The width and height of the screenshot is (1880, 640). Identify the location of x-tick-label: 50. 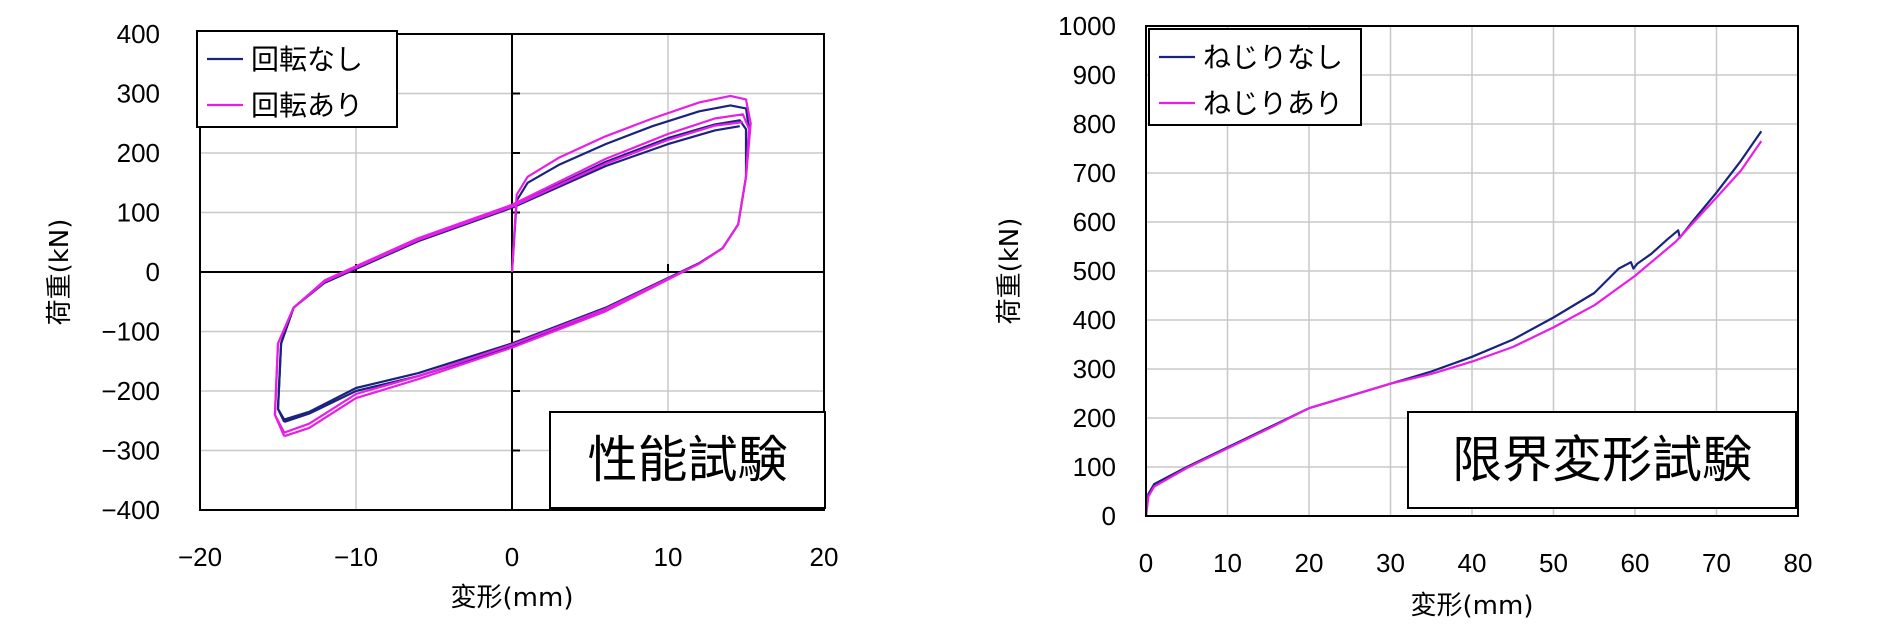
(1553, 563).